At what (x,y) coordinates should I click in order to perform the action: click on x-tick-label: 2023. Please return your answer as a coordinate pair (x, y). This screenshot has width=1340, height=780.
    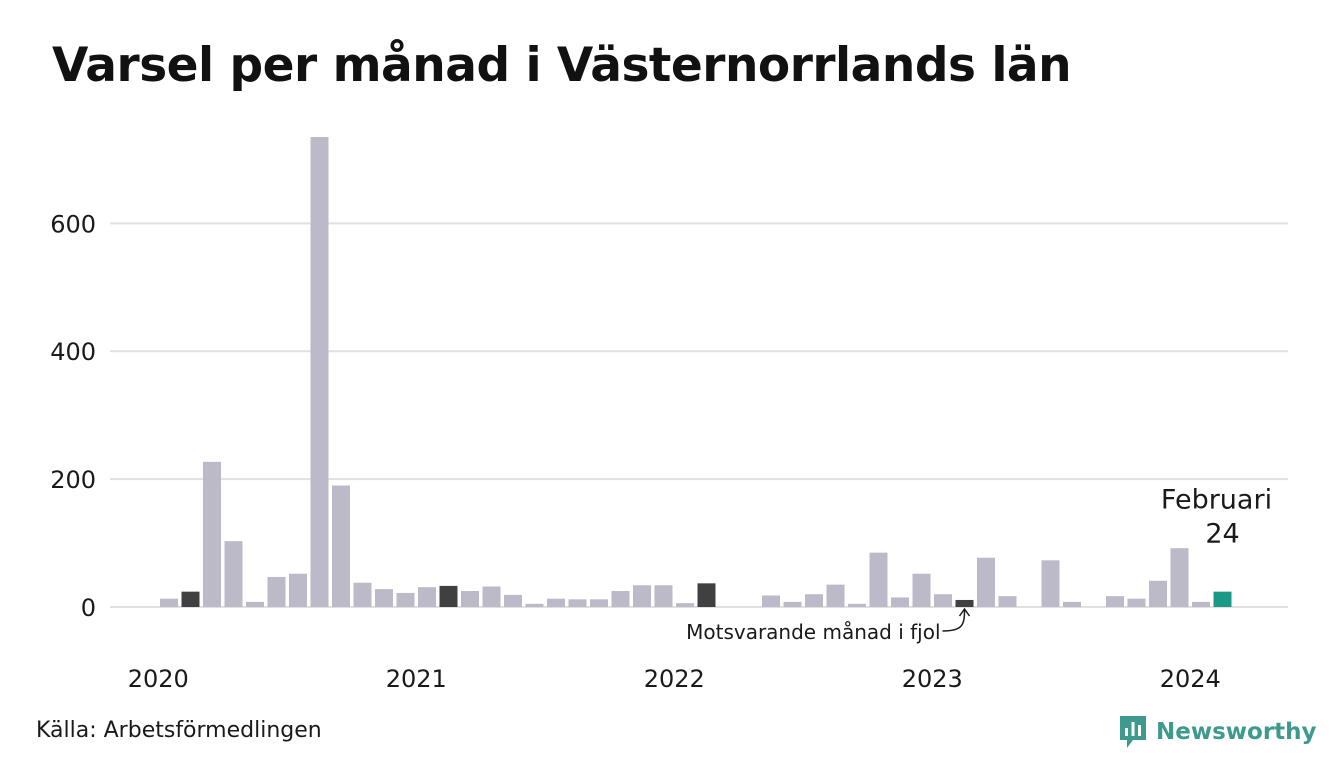
    Looking at the image, I should click on (932, 679).